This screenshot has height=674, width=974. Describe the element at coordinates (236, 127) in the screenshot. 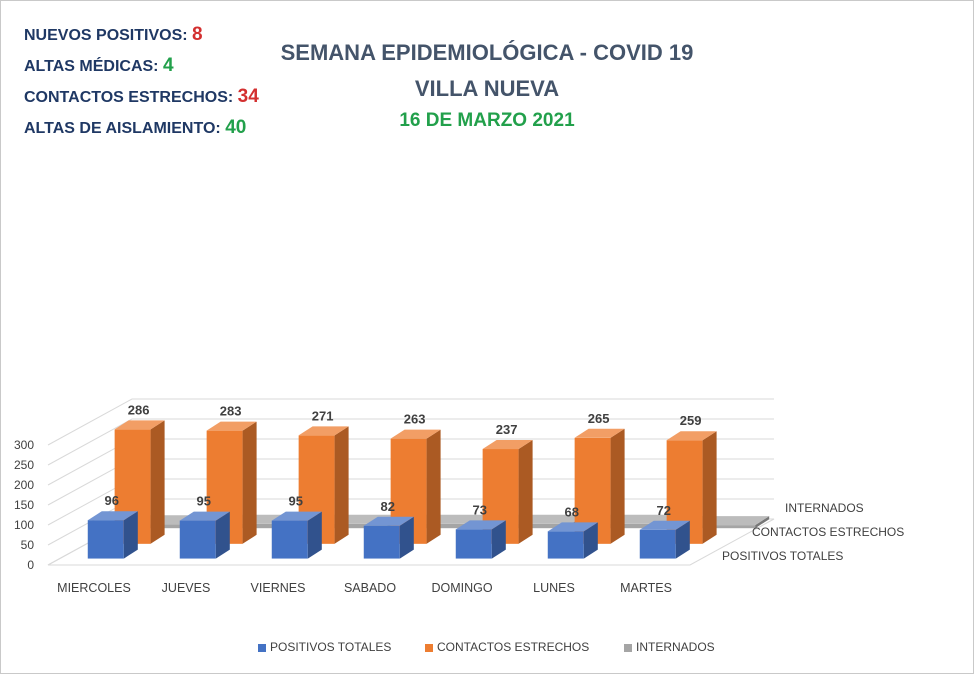

I see `stat-value: 40` at that location.